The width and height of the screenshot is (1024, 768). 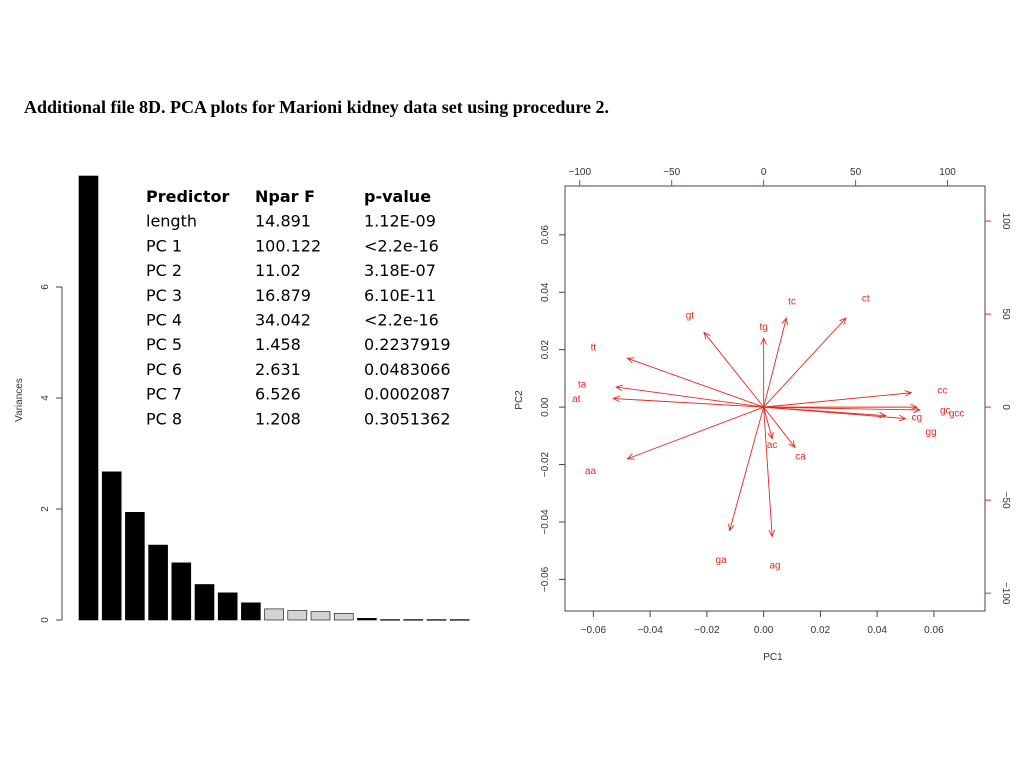 What do you see at coordinates (283, 295) in the screenshot?
I see `table-cell: 16.879` at bounding box center [283, 295].